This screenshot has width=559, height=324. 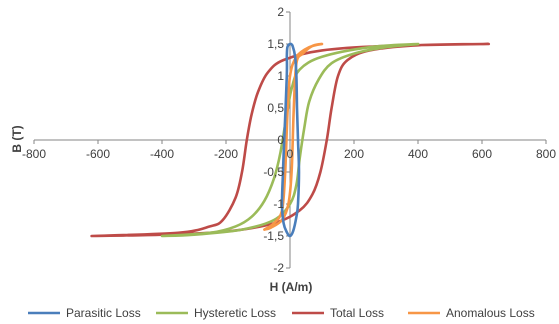 What do you see at coordinates (273, 236) in the screenshot?
I see `y-tick-label: -1,5` at bounding box center [273, 236].